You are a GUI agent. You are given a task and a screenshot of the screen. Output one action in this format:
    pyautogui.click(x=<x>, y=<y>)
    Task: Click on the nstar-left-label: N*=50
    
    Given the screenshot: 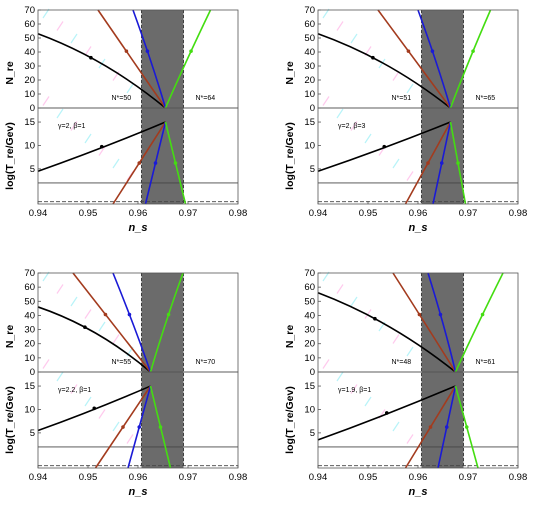 What is the action you would take?
    pyautogui.click(x=122, y=98)
    